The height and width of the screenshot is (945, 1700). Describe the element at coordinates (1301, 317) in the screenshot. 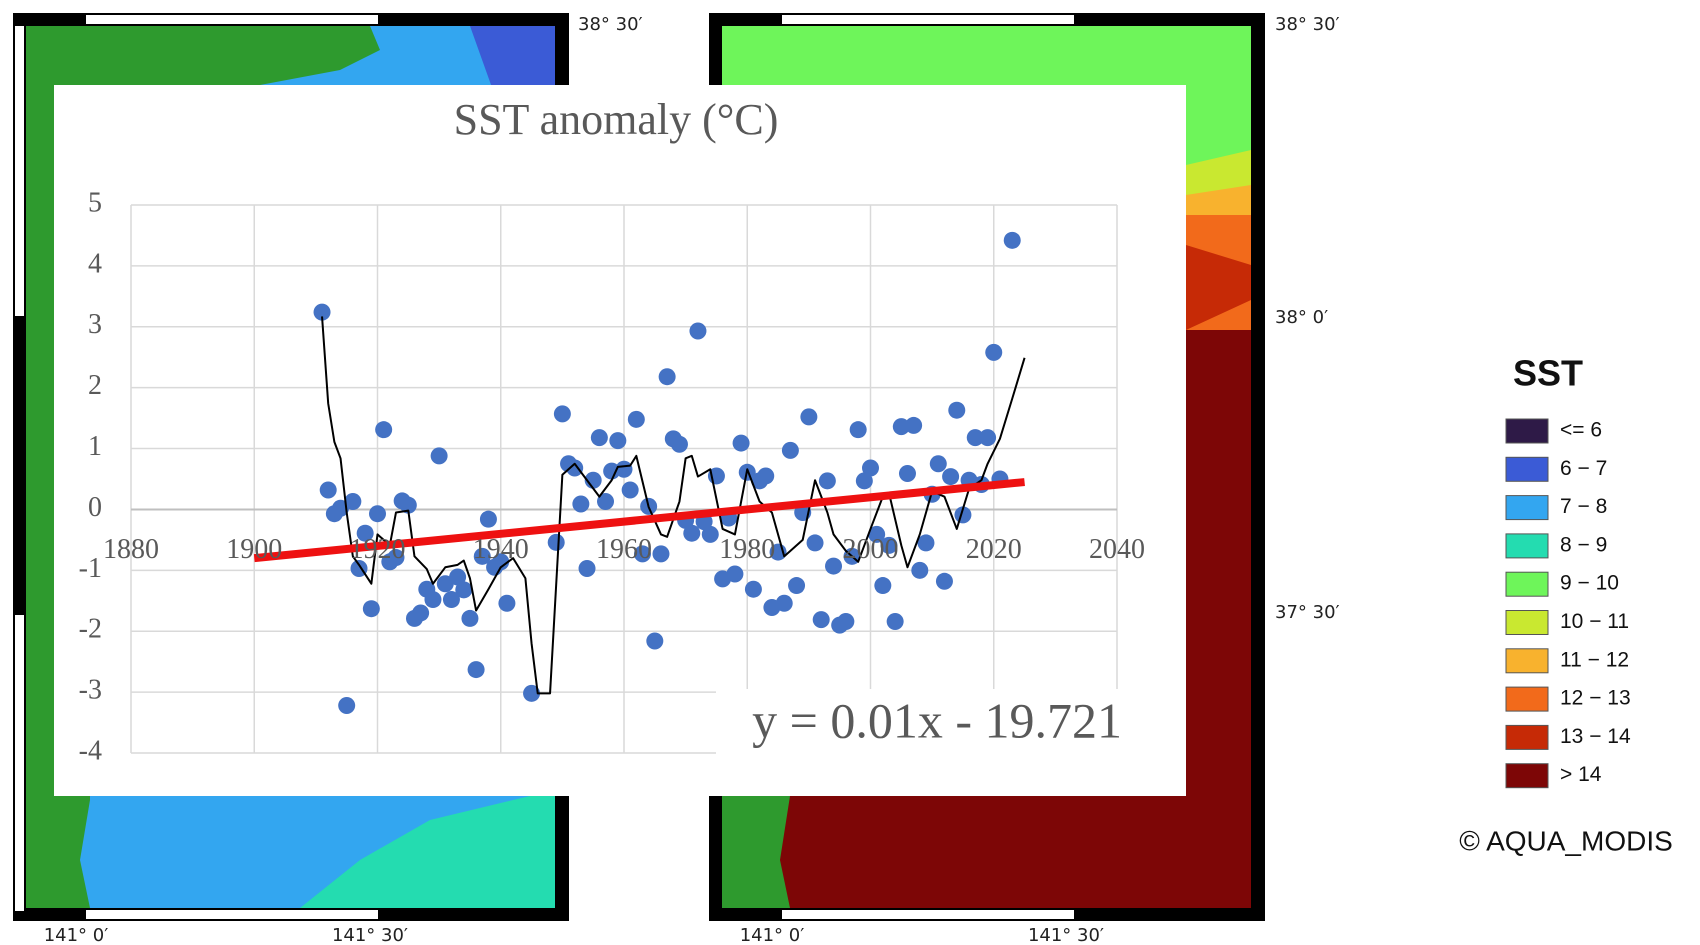

I see `lat-label: 38° 0′` at that location.